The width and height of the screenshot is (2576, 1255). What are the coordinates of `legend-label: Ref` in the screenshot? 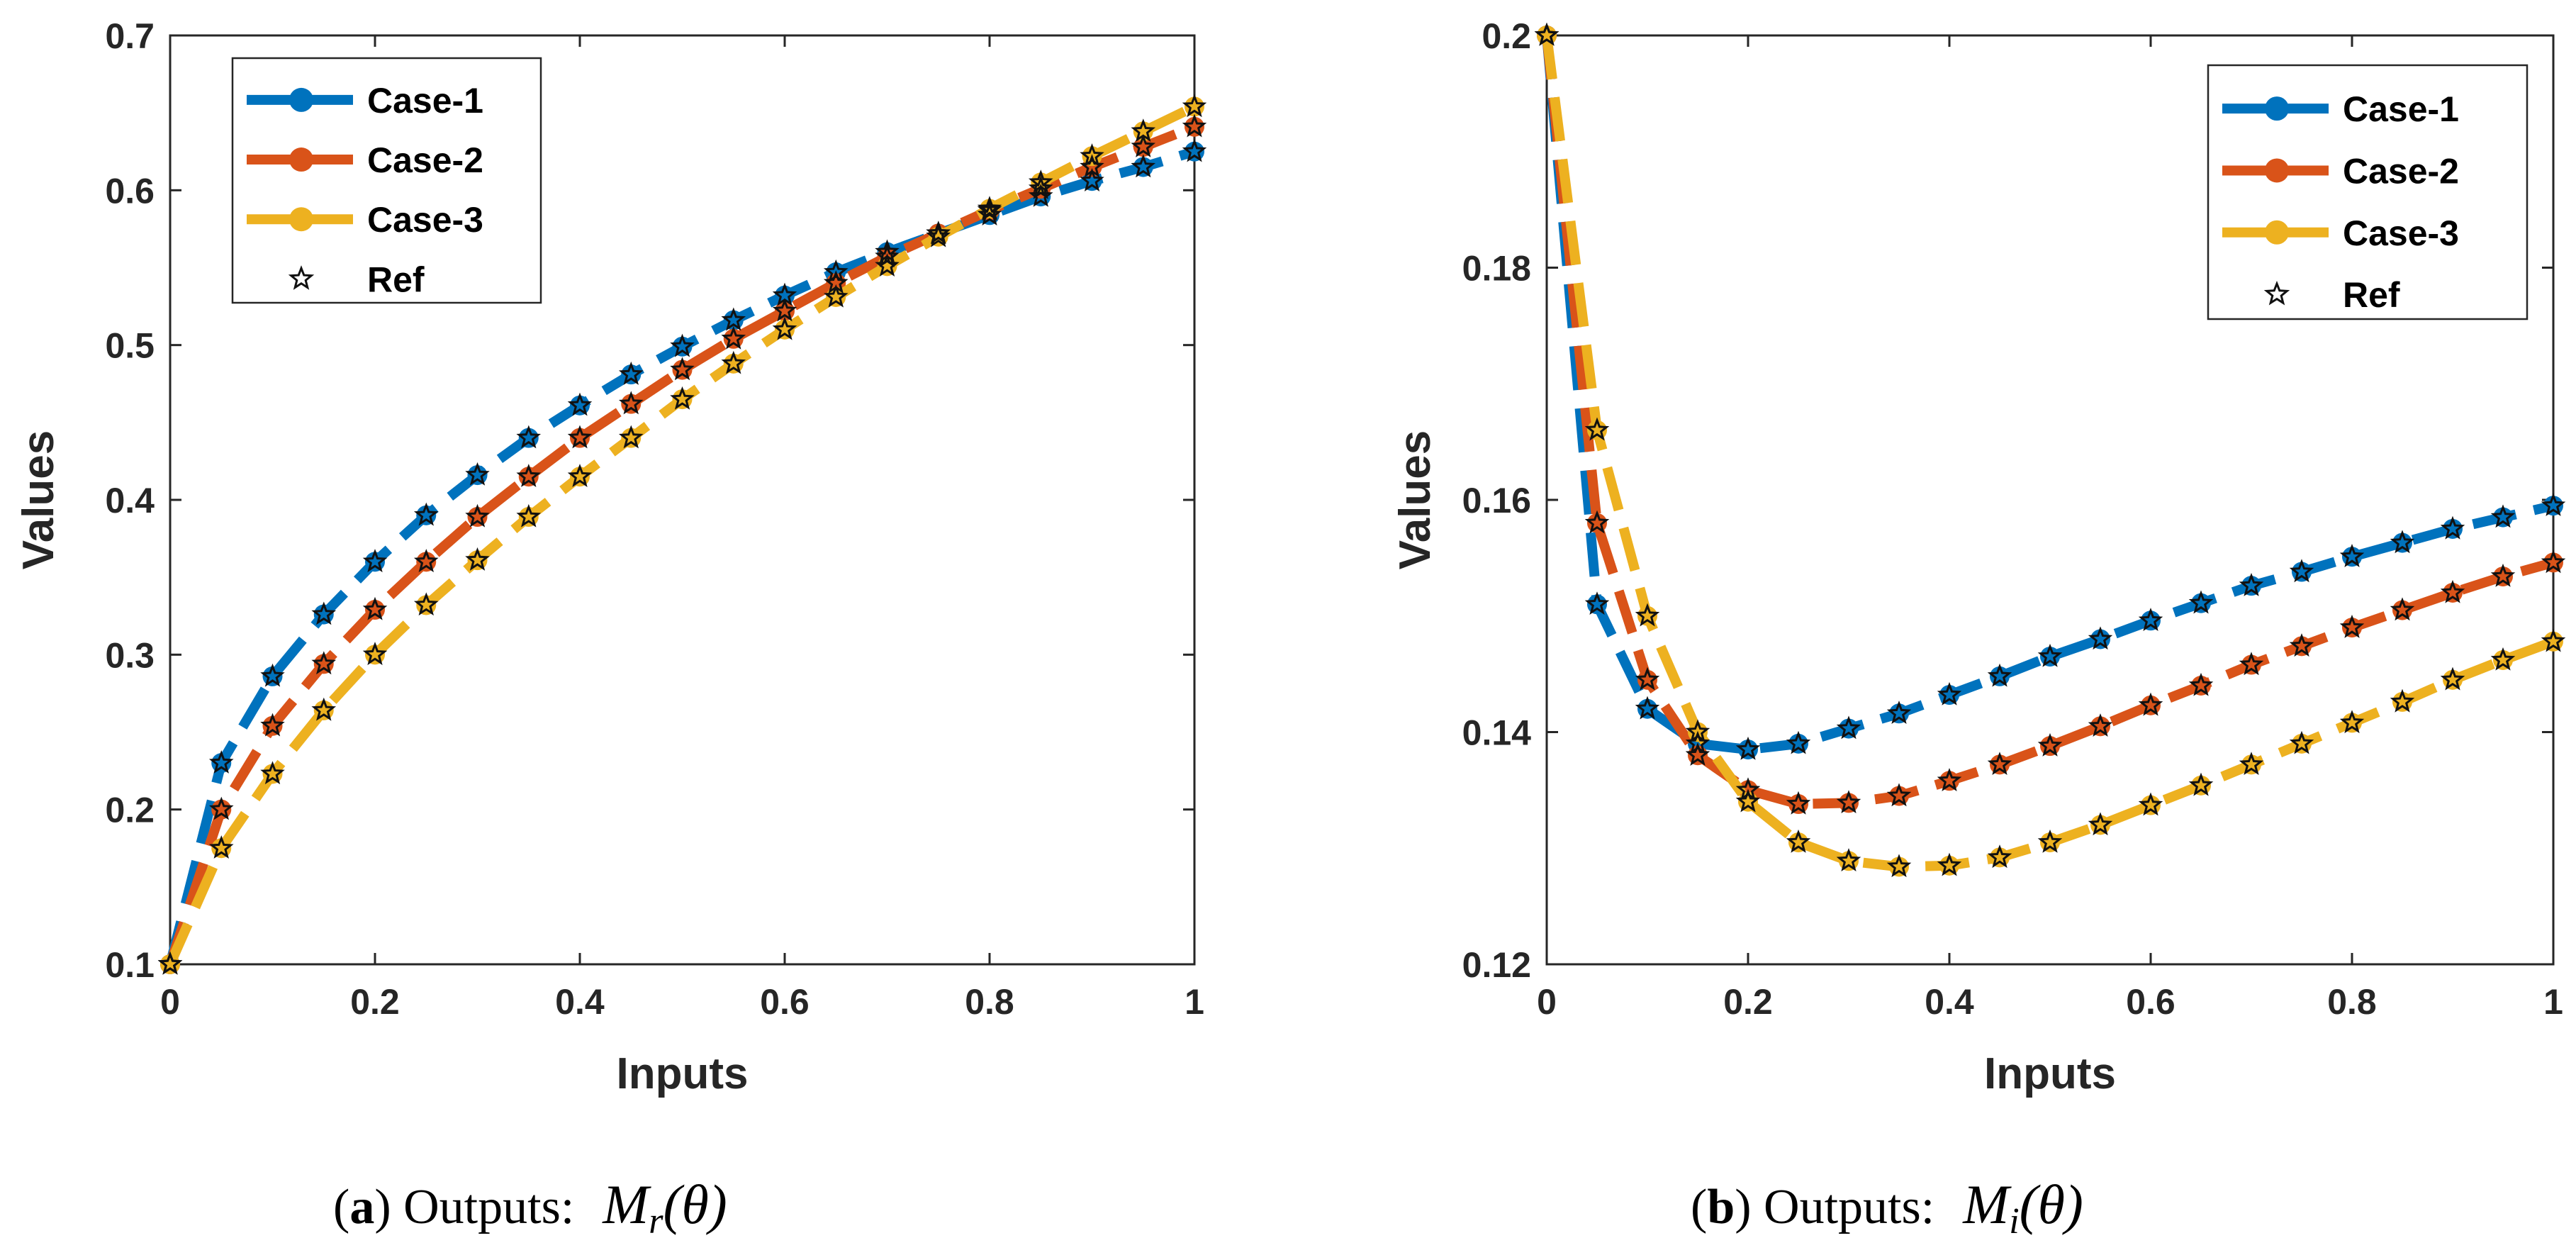 It's located at (2372, 295).